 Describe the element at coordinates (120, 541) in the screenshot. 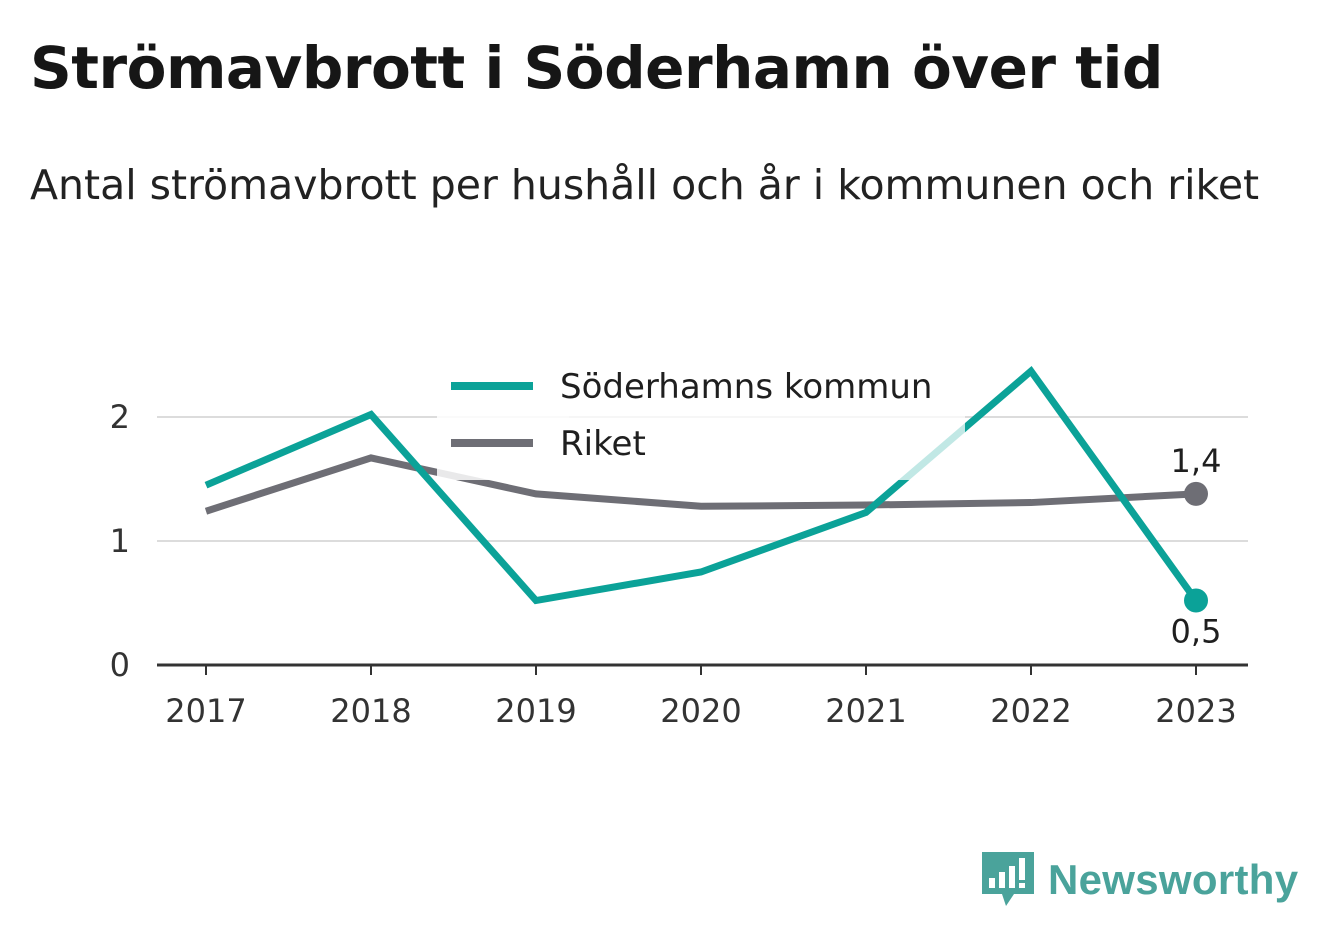

I see `y-tick-label: 1` at that location.